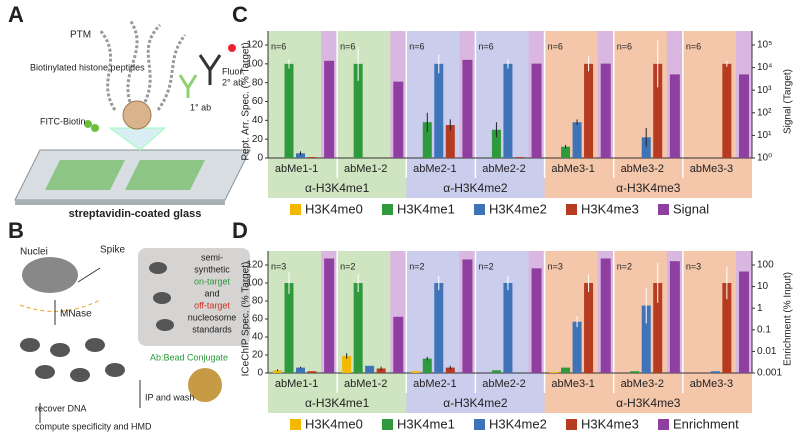 The image size is (800, 440). I want to click on label: FITC-Biotin, so click(63, 121).